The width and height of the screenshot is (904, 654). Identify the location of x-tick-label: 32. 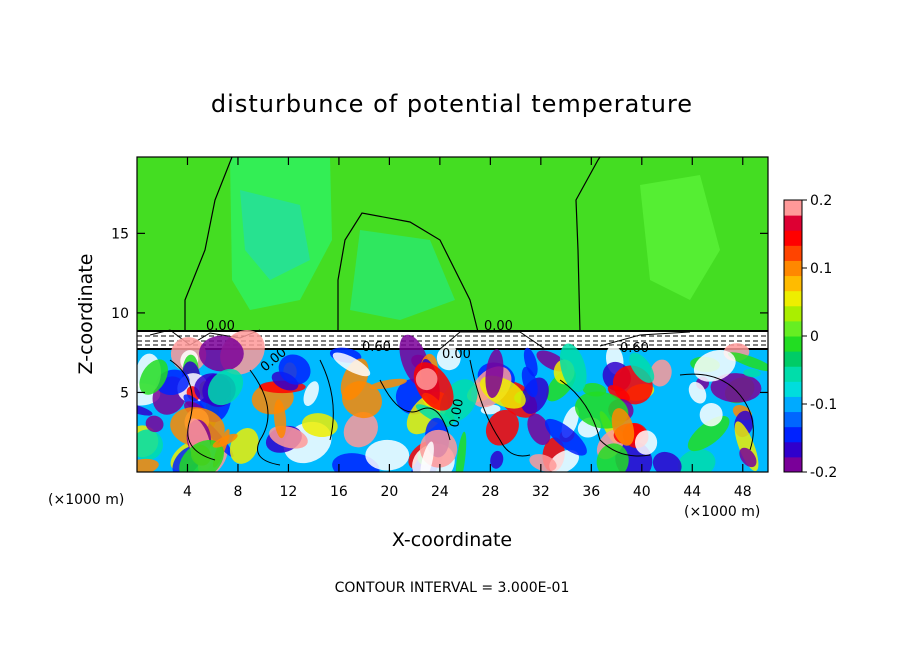
(541, 492).